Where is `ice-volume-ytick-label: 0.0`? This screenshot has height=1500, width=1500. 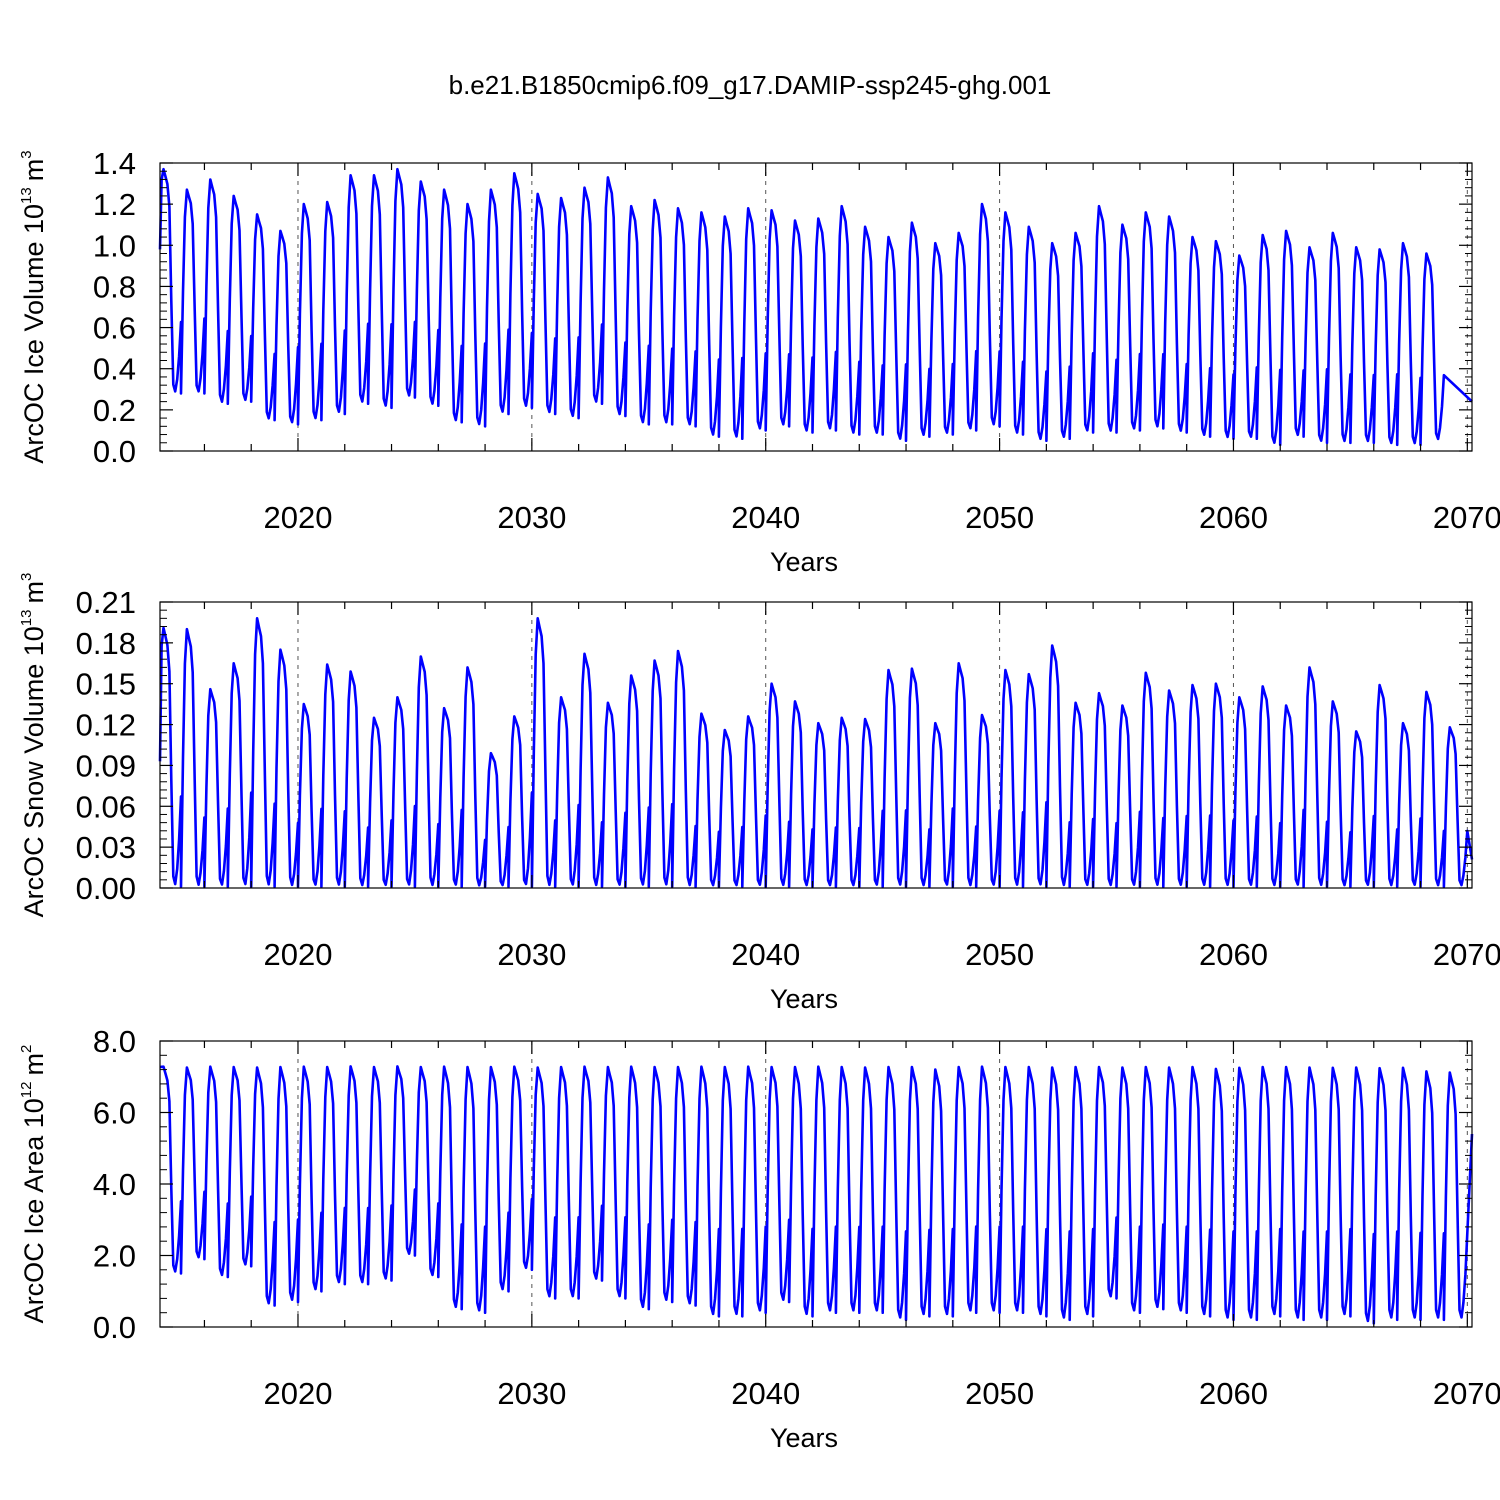
ice-volume-ytick-label: 0.0 is located at coordinates (114, 451).